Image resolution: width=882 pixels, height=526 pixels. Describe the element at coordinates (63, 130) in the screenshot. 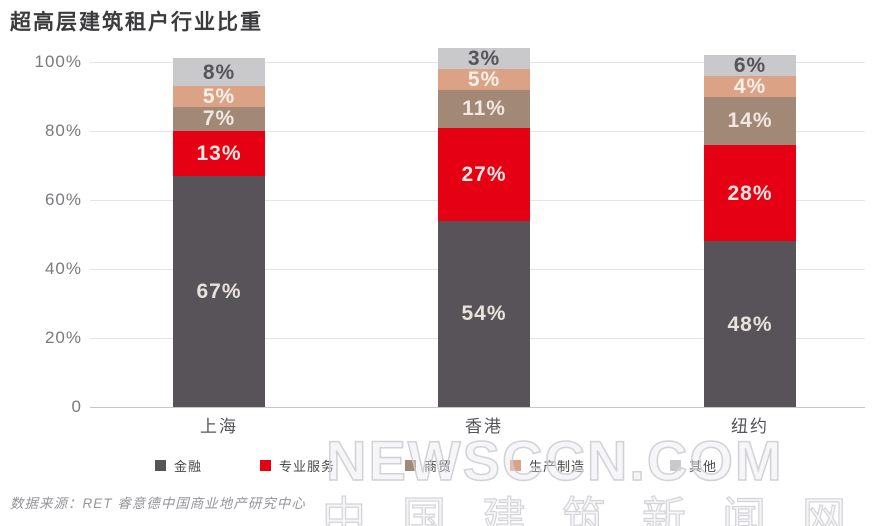

I see `y-axis-tick-label: 80%` at that location.